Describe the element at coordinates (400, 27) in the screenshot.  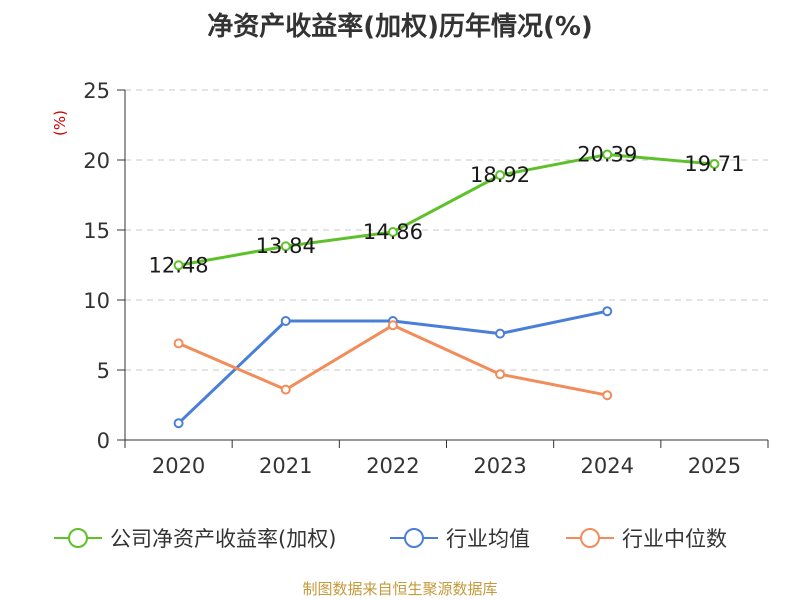
I see `chart-title: 净资产收益率(加权)历年情况(%)` at that location.